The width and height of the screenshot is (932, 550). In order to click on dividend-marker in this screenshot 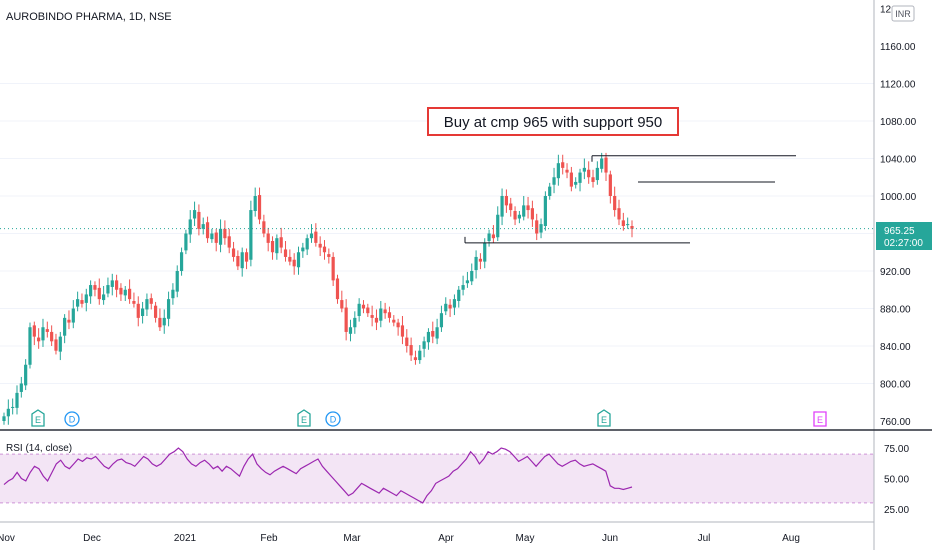, I will do `click(333, 419)`.